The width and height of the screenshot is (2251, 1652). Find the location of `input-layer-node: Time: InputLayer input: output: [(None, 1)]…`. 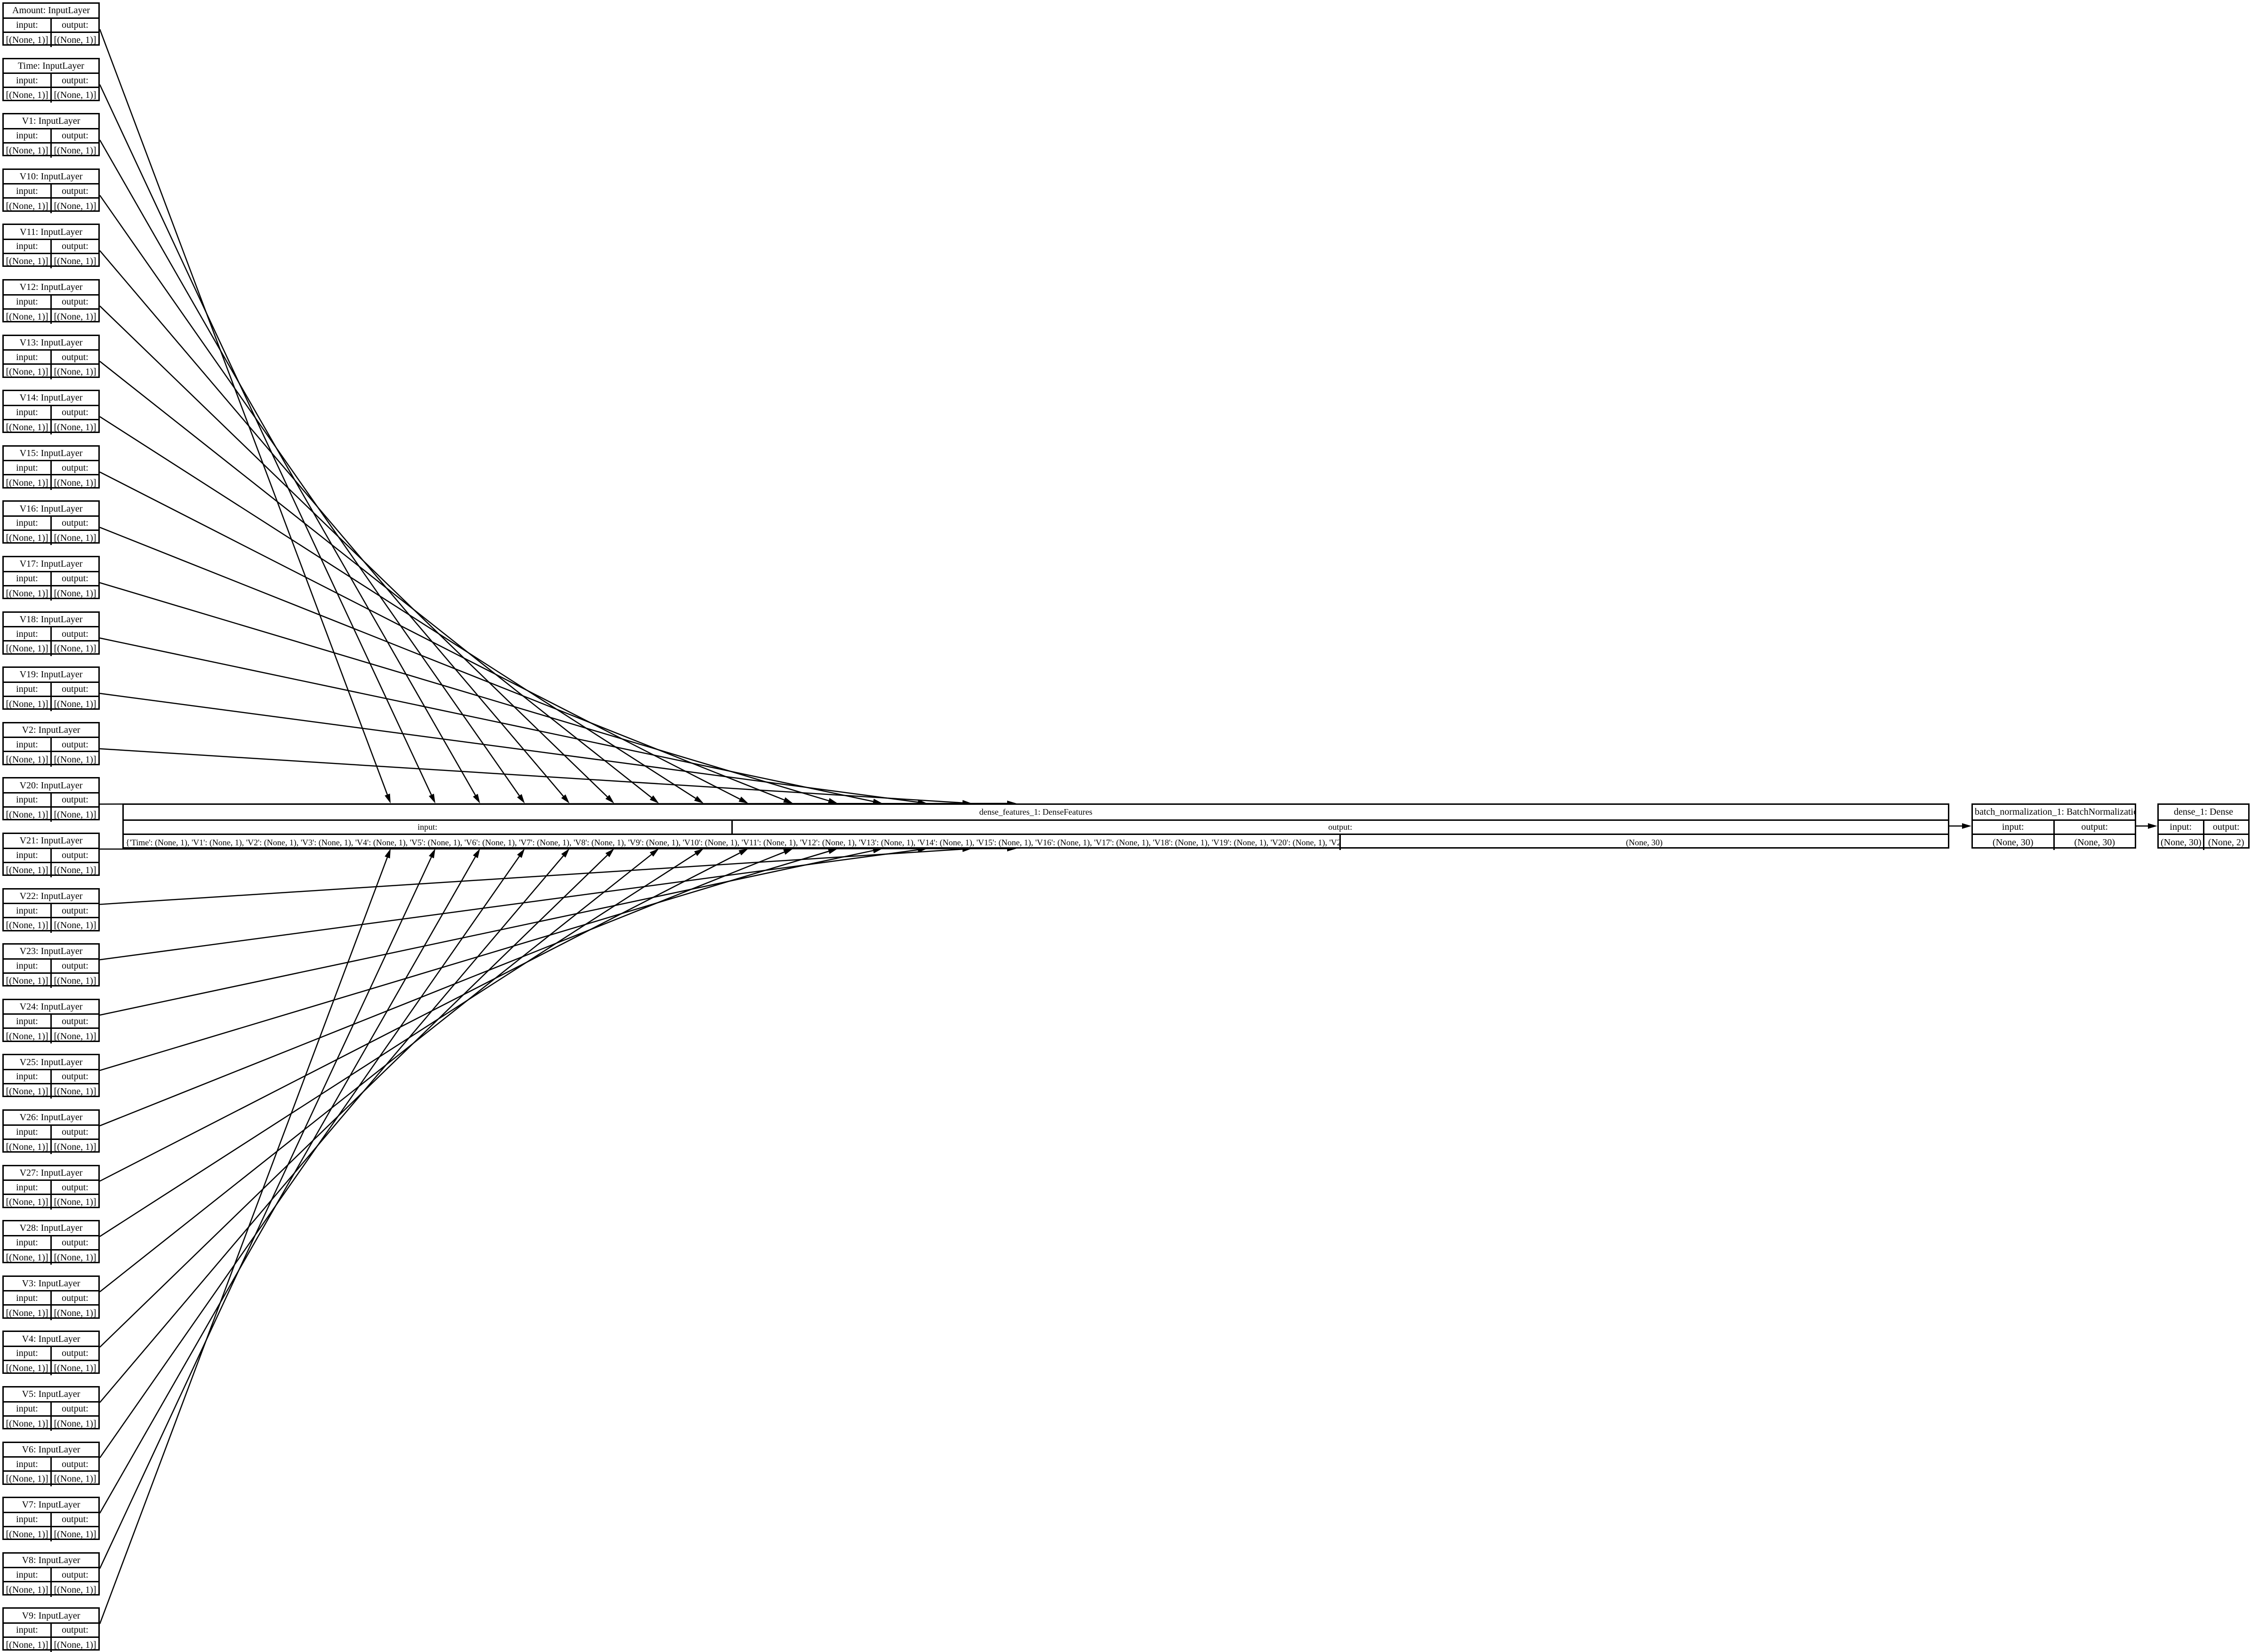

input-layer-node: Time: InputLayer input: output: [(None, 1)]… is located at coordinates (51, 80).